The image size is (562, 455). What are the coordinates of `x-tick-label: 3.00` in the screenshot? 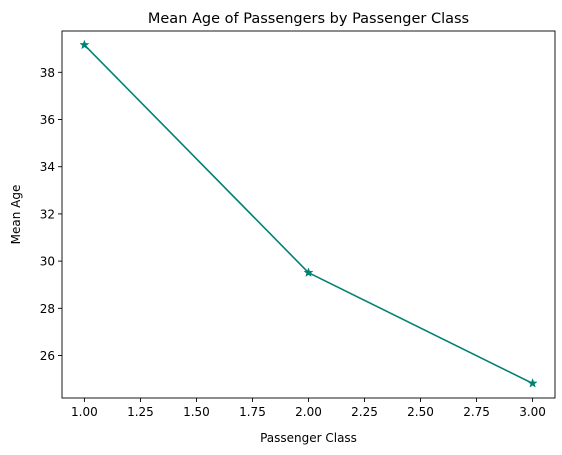 It's located at (532, 412).